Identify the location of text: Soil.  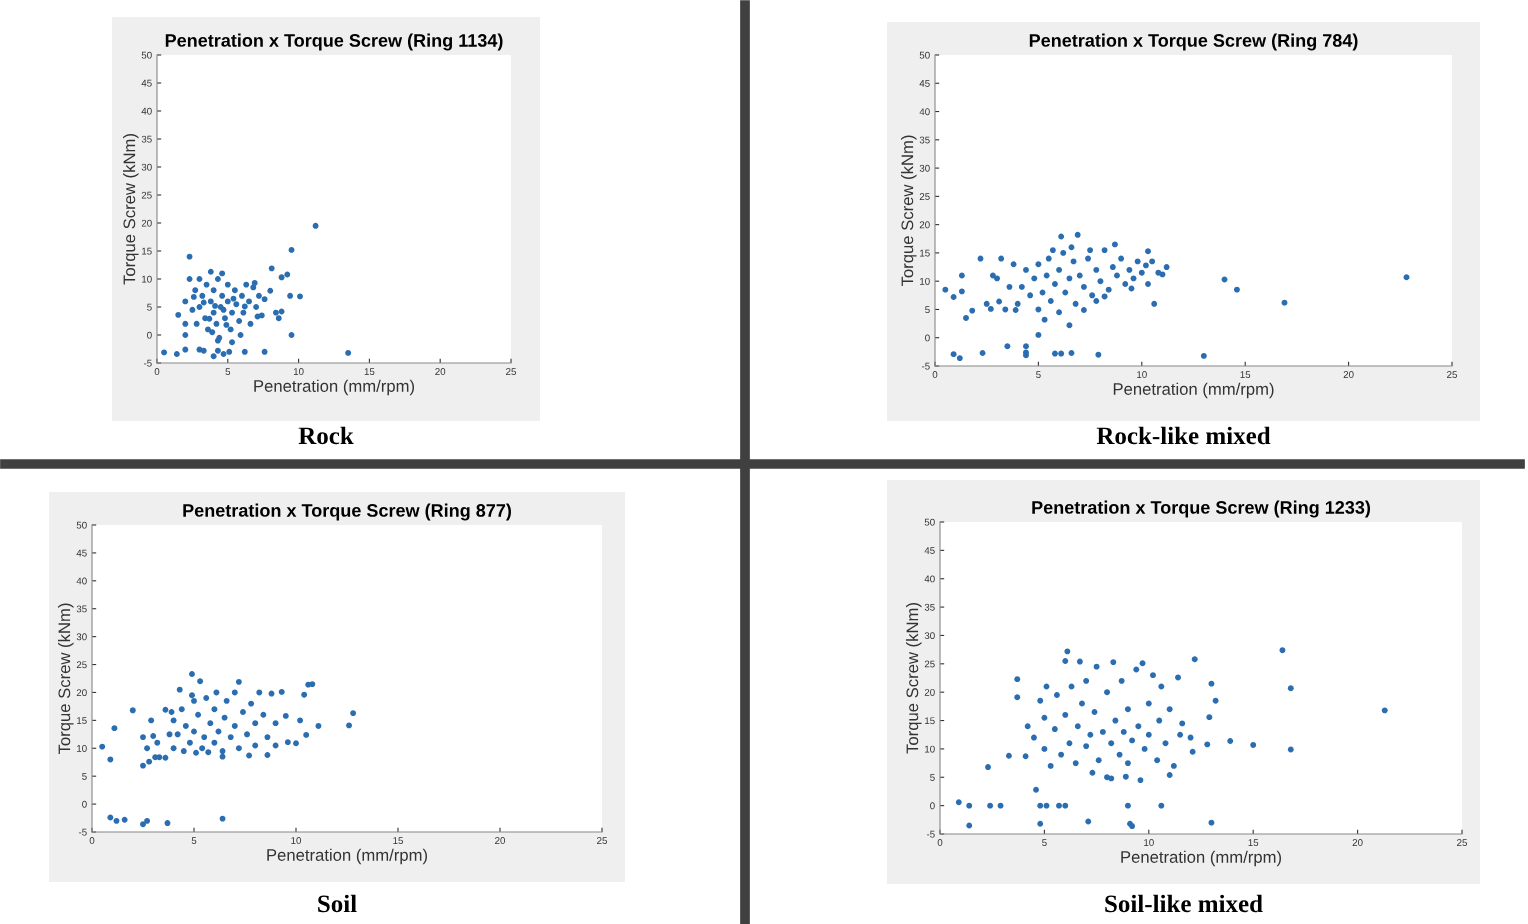
(337, 903).